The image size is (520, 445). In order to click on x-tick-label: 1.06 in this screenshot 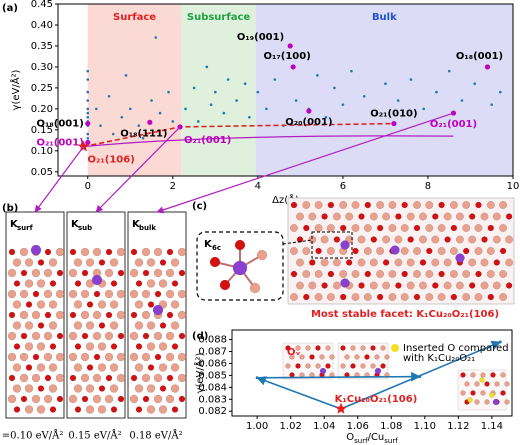, I will do `click(358, 426)`.